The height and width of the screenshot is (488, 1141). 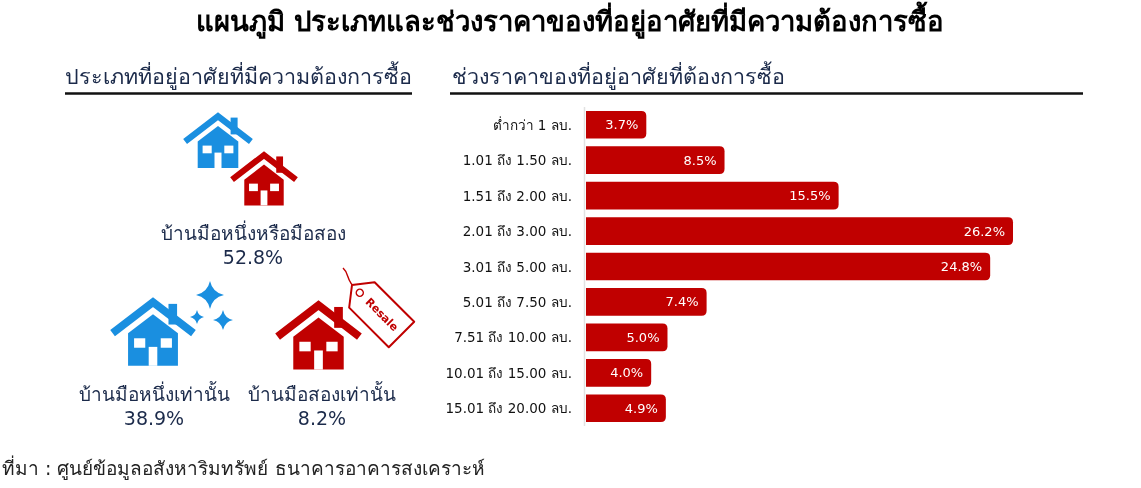 I want to click on chart-title: ช่วงราคาของที่อยู่อาศัยที่ต้องการซื้อ, so click(x=618, y=75).